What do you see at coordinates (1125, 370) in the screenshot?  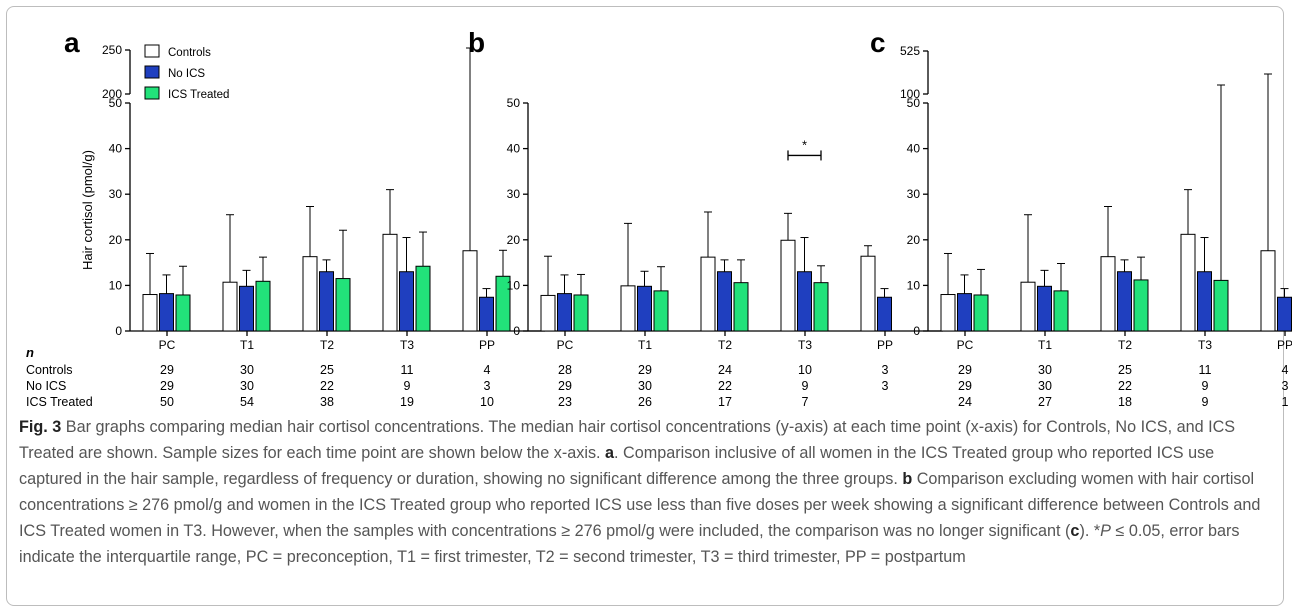 I see `panel-c-n-value: 25` at bounding box center [1125, 370].